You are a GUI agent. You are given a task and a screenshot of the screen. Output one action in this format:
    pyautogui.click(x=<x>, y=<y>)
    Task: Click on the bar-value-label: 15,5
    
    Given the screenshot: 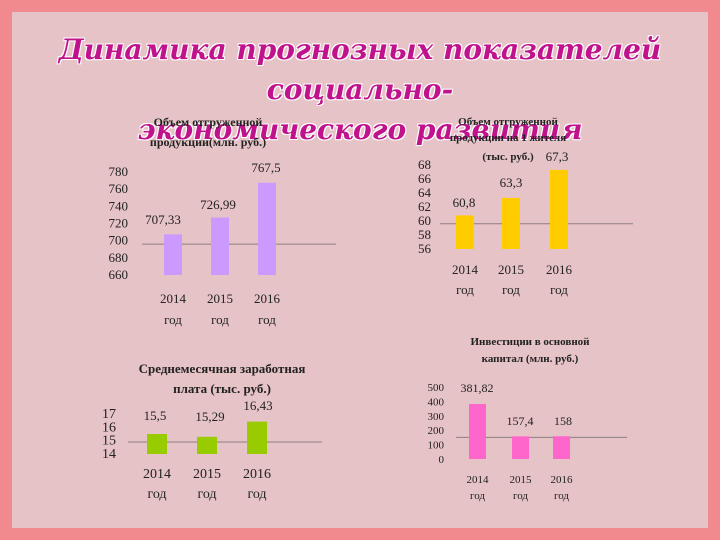 What is the action you would take?
    pyautogui.click(x=155, y=415)
    